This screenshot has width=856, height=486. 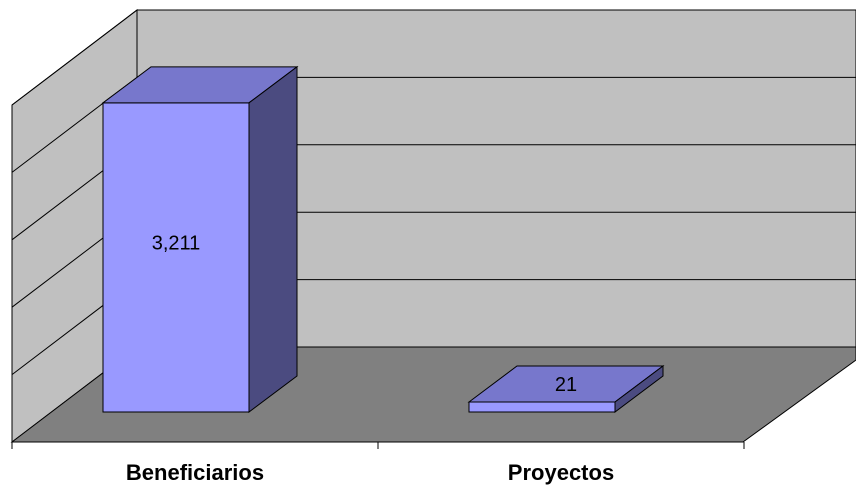 I want to click on x-tick-label: Proyectos, so click(x=561, y=472).